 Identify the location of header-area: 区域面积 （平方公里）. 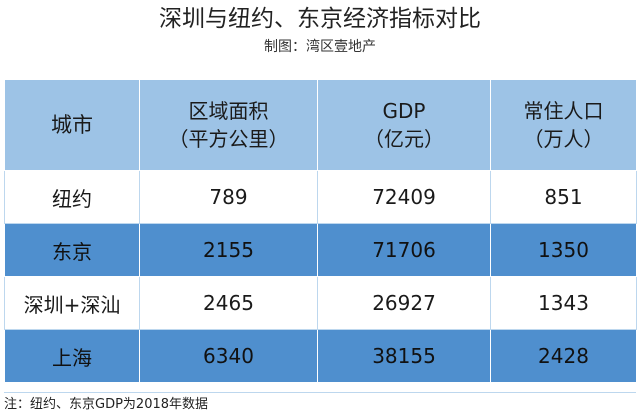
(228, 125).